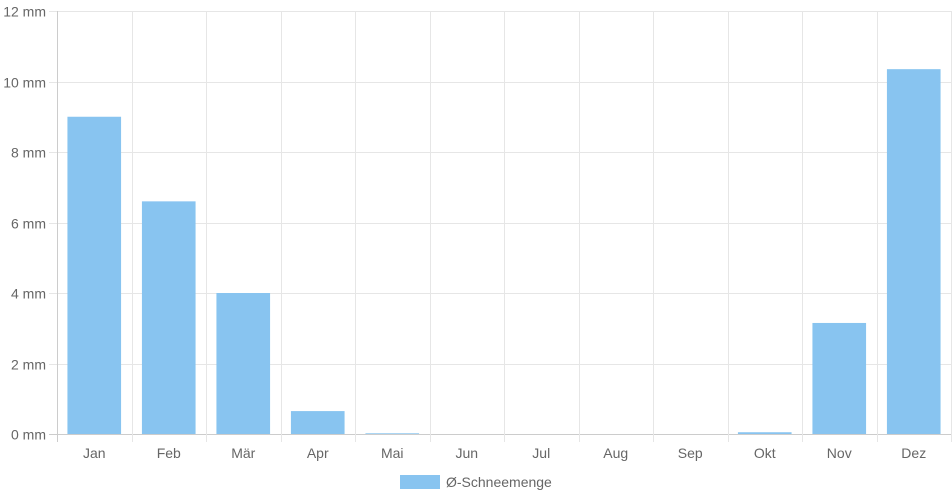  Describe the element at coordinates (615, 453) in the screenshot. I see `x-tick-label: Aug` at that location.